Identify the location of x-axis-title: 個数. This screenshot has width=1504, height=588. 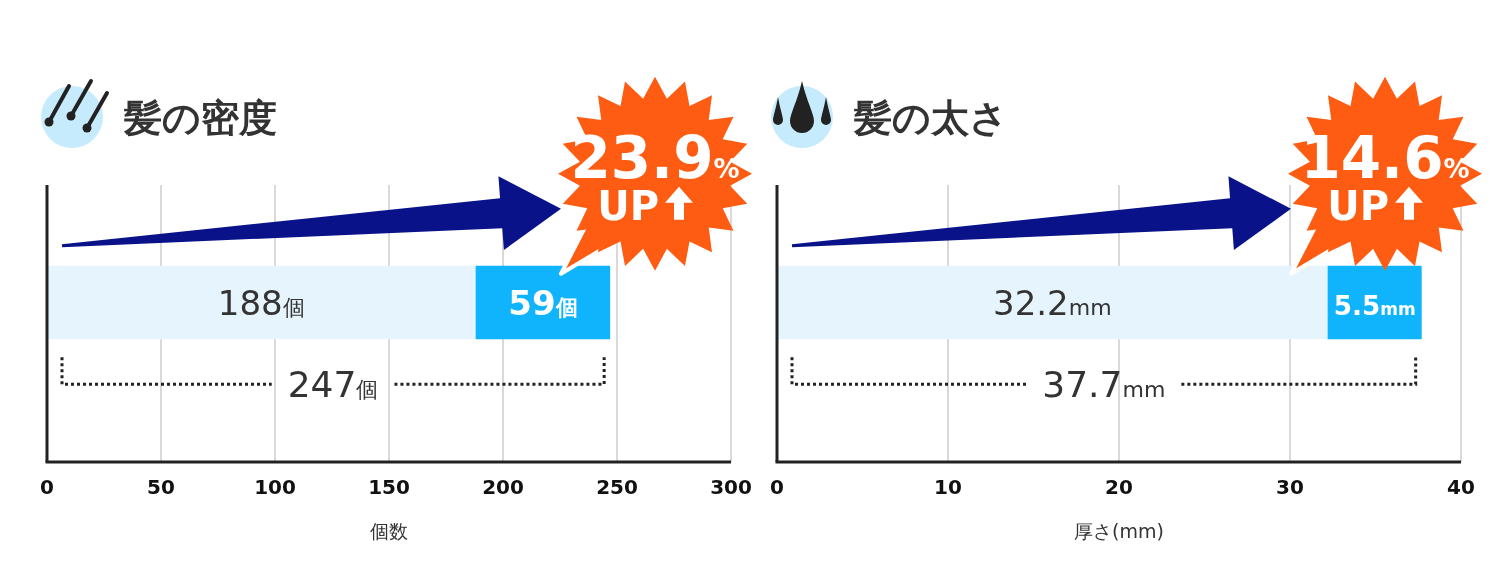
(389, 531).